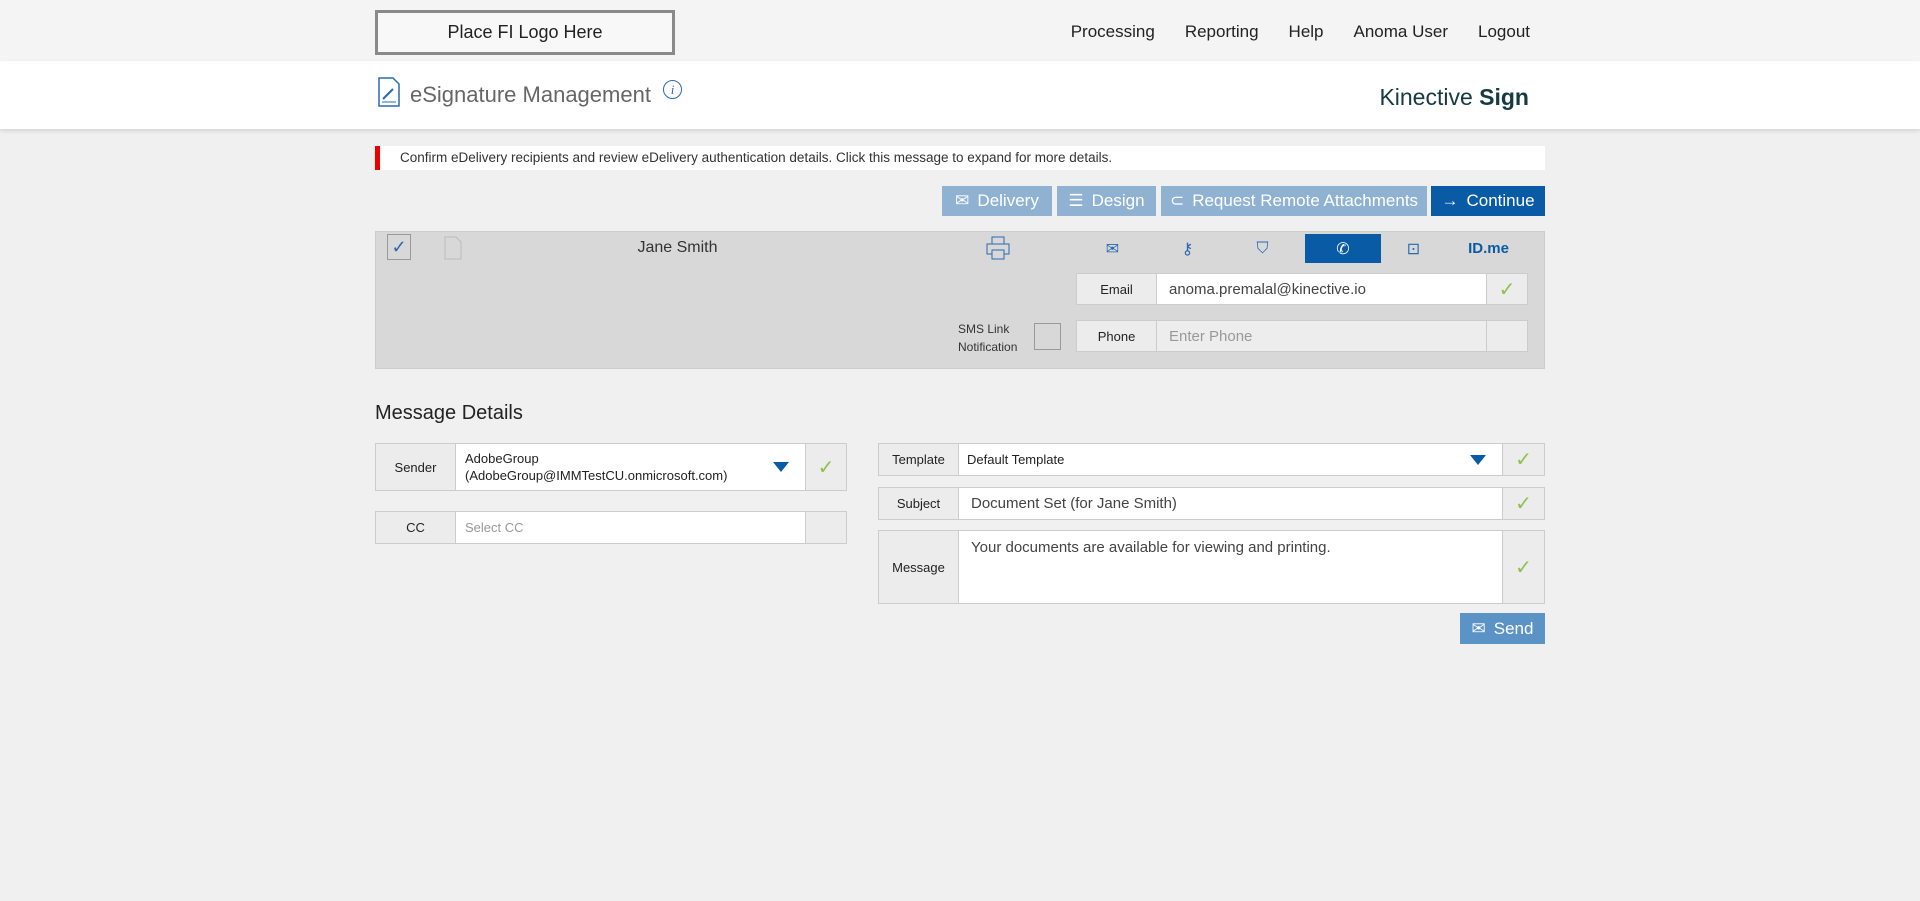  What do you see at coordinates (1076, 200) in the screenshot?
I see `list-icon: ☰` at bounding box center [1076, 200].